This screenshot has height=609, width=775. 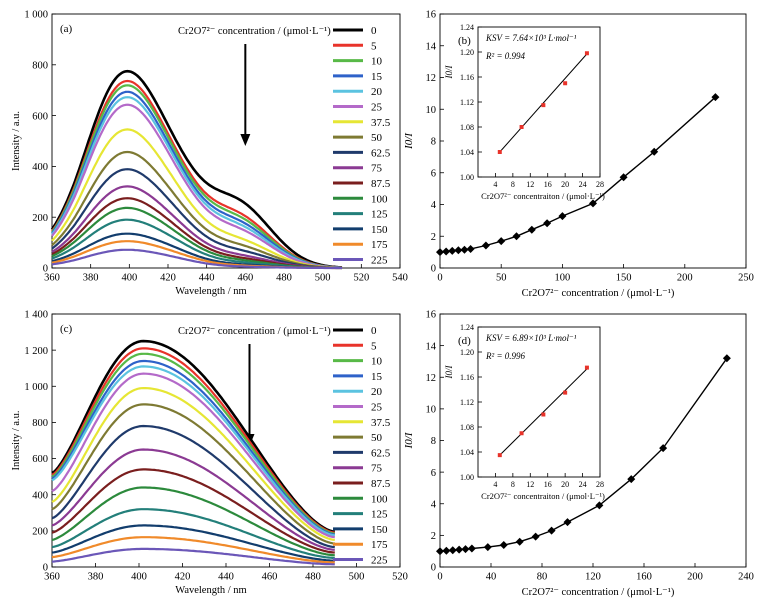 What do you see at coordinates (600, 184) in the screenshot?
I see `x-tick-label: 28` at bounding box center [600, 184].